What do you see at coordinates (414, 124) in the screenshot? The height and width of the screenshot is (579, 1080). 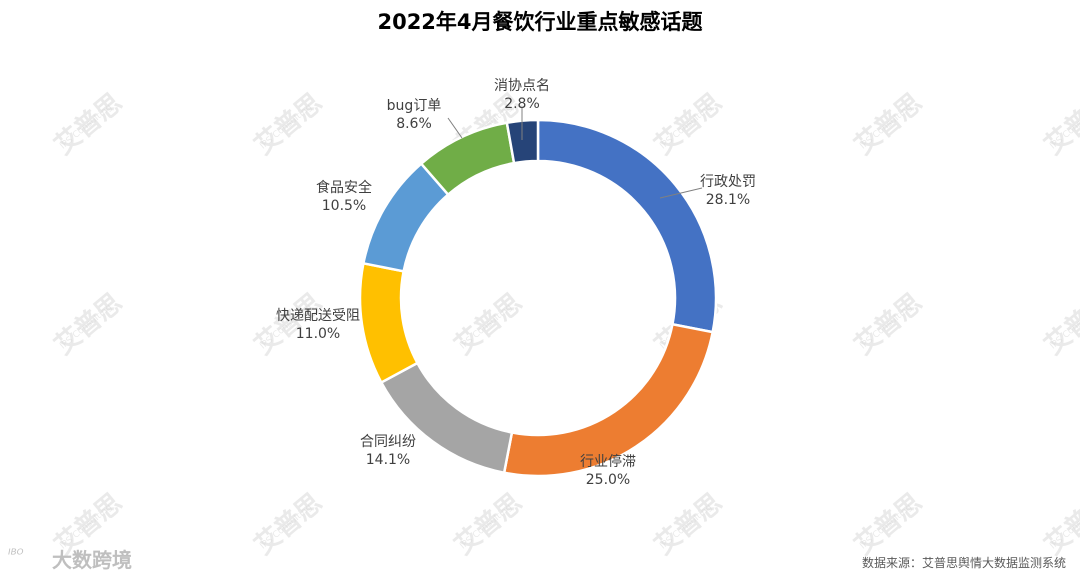 I see `slice-value-label: 8.6%` at bounding box center [414, 124].